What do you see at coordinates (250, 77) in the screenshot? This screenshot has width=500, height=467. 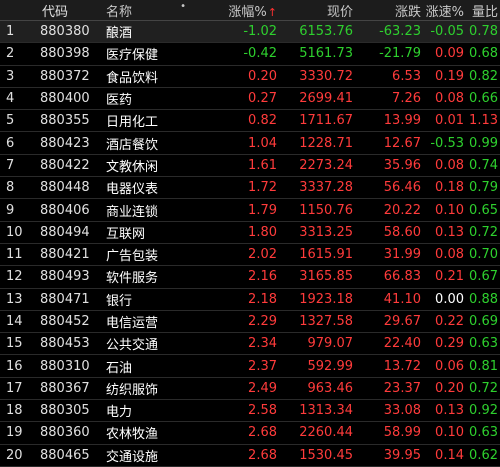 I see `table-row: 3 880372 食品饮料 0.20 3330.72 6.53 0.19 0.82` at bounding box center [250, 77].